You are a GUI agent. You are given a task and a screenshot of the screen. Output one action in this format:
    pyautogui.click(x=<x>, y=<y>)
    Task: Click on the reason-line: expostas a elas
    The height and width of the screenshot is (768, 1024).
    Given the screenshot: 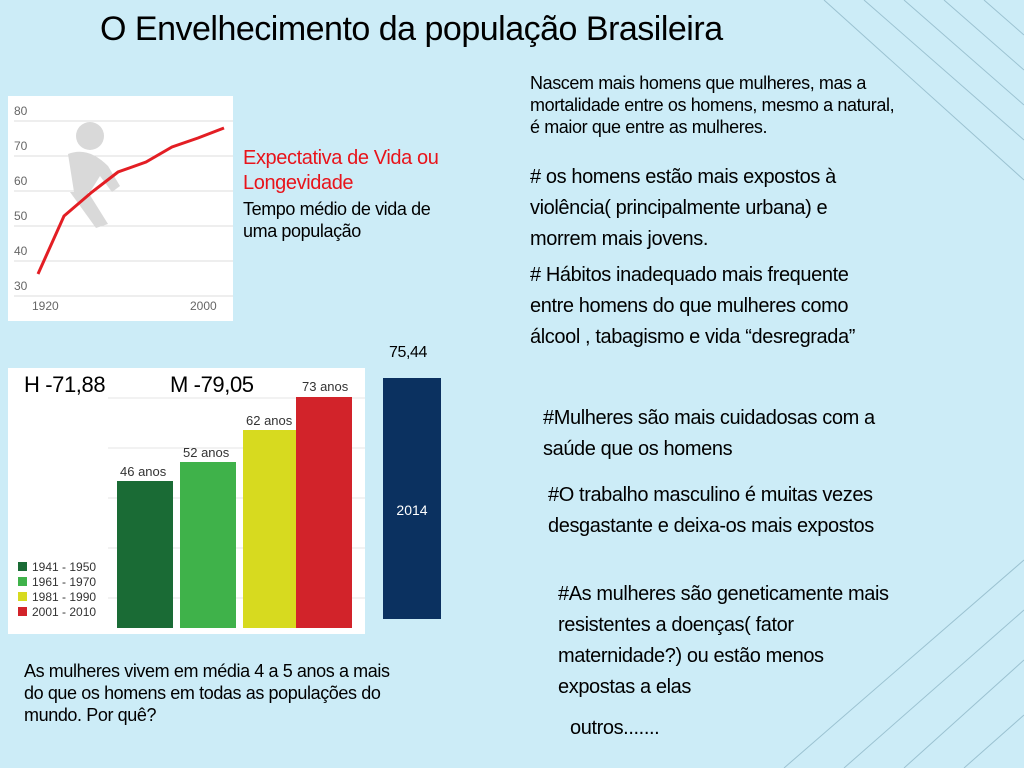 What is the action you would take?
    pyautogui.click(x=624, y=687)
    